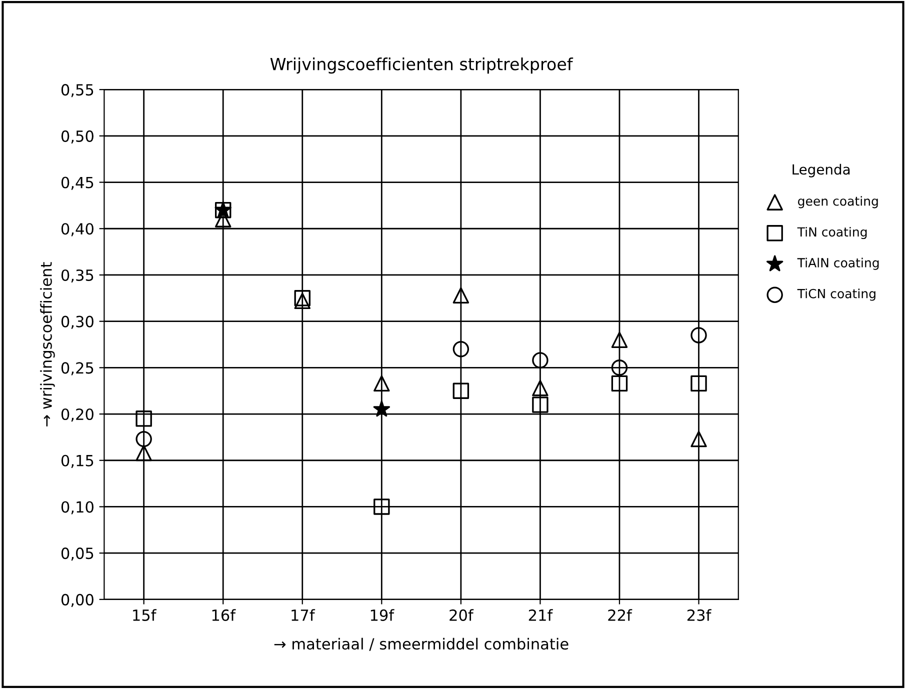 Image resolution: width=906 pixels, height=689 pixels. What do you see at coordinates (838, 264) in the screenshot?
I see `legend-label: TiAlN coating` at bounding box center [838, 264].